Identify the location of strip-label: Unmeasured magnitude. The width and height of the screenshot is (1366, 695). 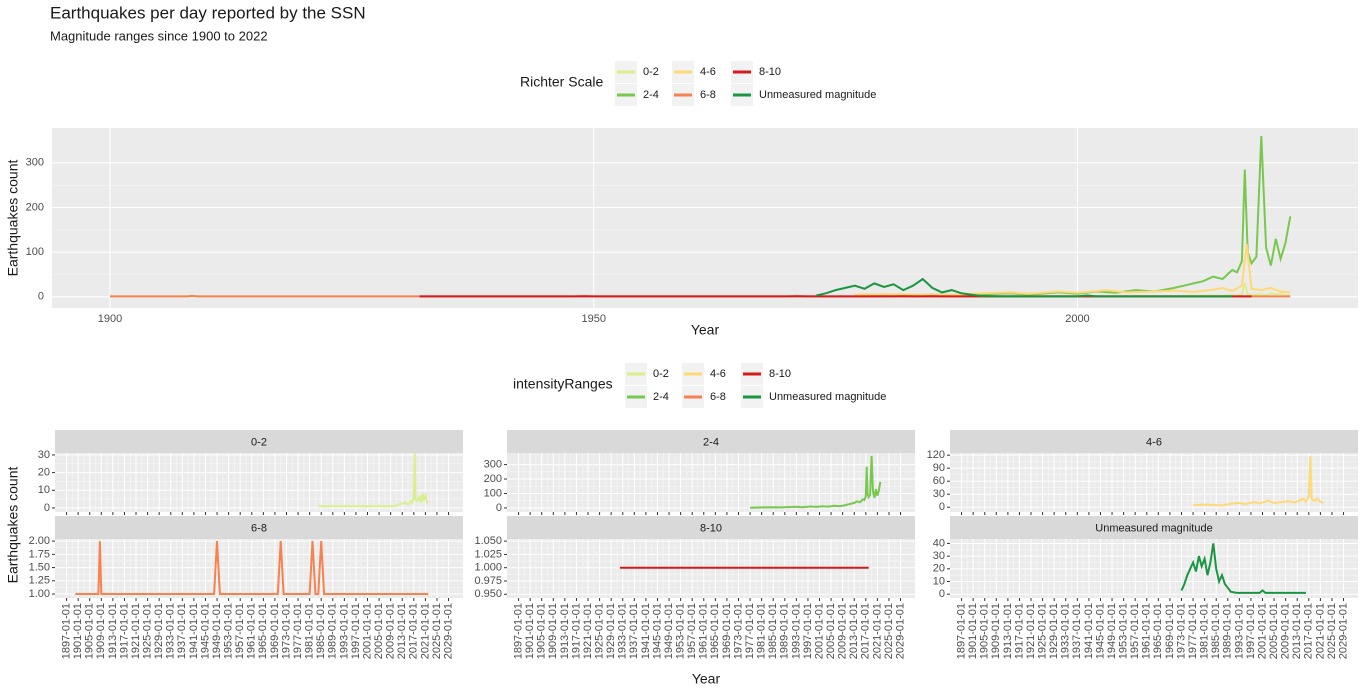
(1153, 528).